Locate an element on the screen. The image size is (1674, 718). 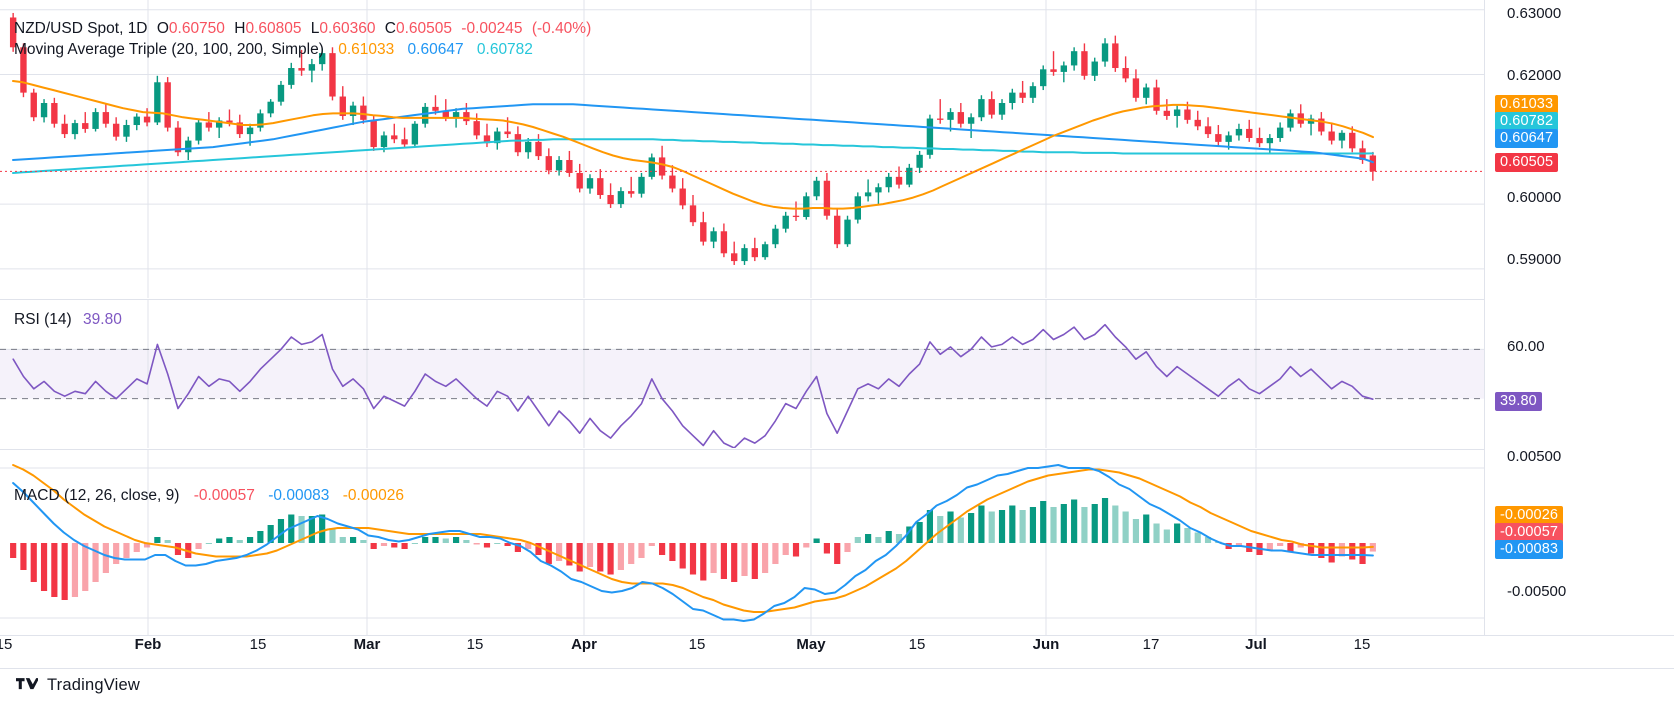
macd-hist-value: -0.00057 is located at coordinates (224, 495).